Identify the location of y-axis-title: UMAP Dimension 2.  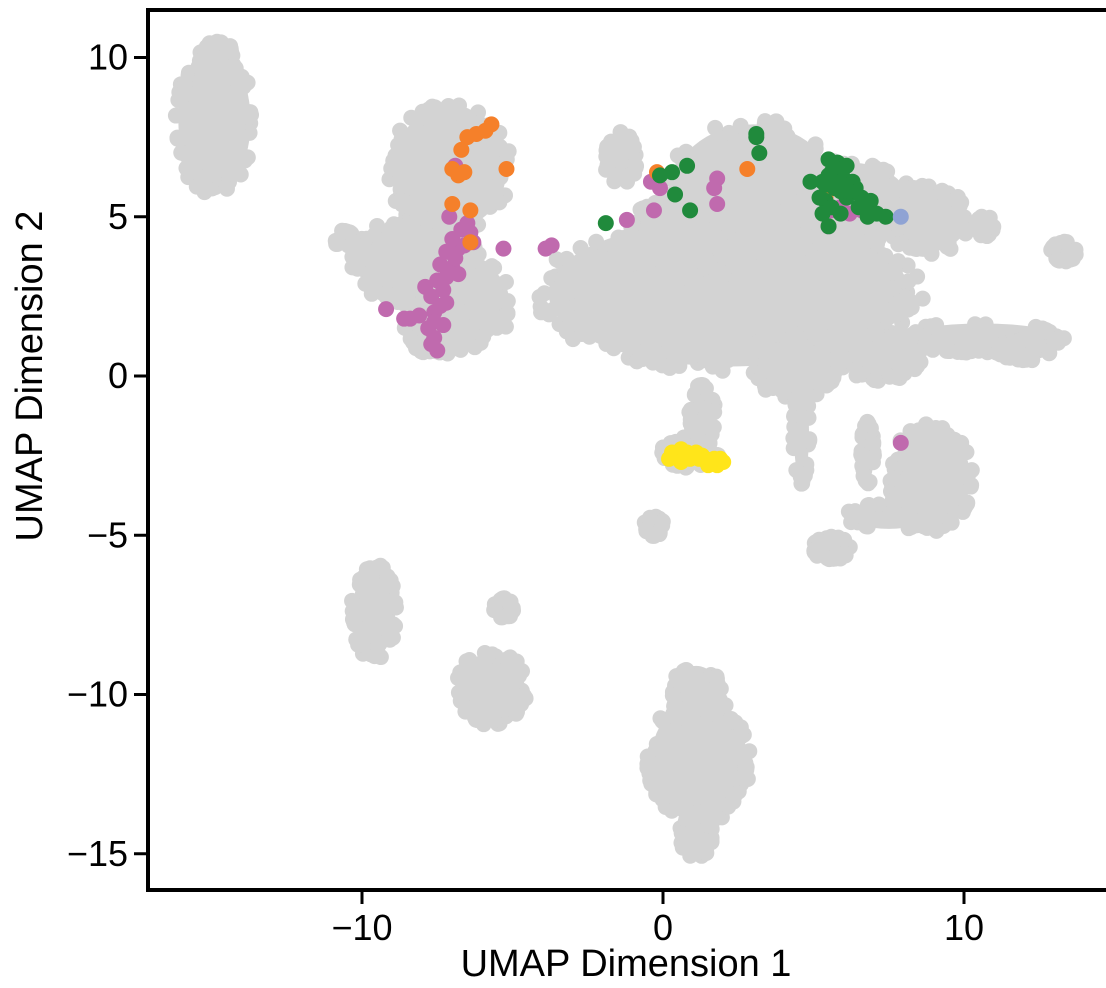
(30, 376).